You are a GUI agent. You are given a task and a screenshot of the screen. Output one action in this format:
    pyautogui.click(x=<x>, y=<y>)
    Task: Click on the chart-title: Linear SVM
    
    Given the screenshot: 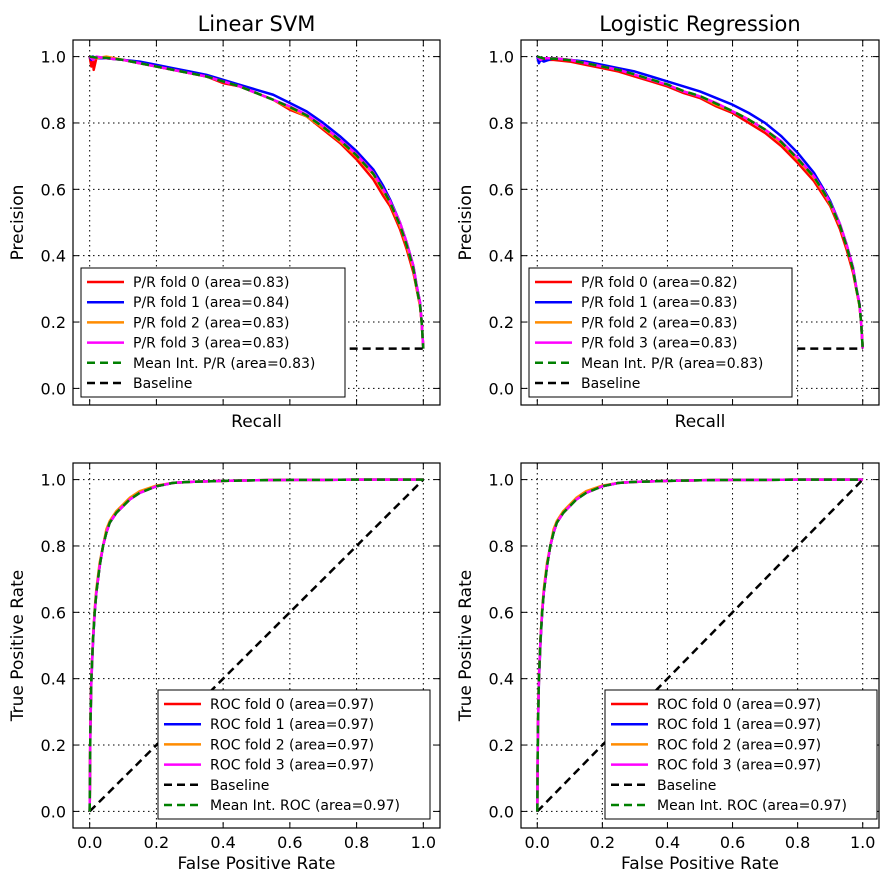 What is the action you would take?
    pyautogui.click(x=257, y=24)
    